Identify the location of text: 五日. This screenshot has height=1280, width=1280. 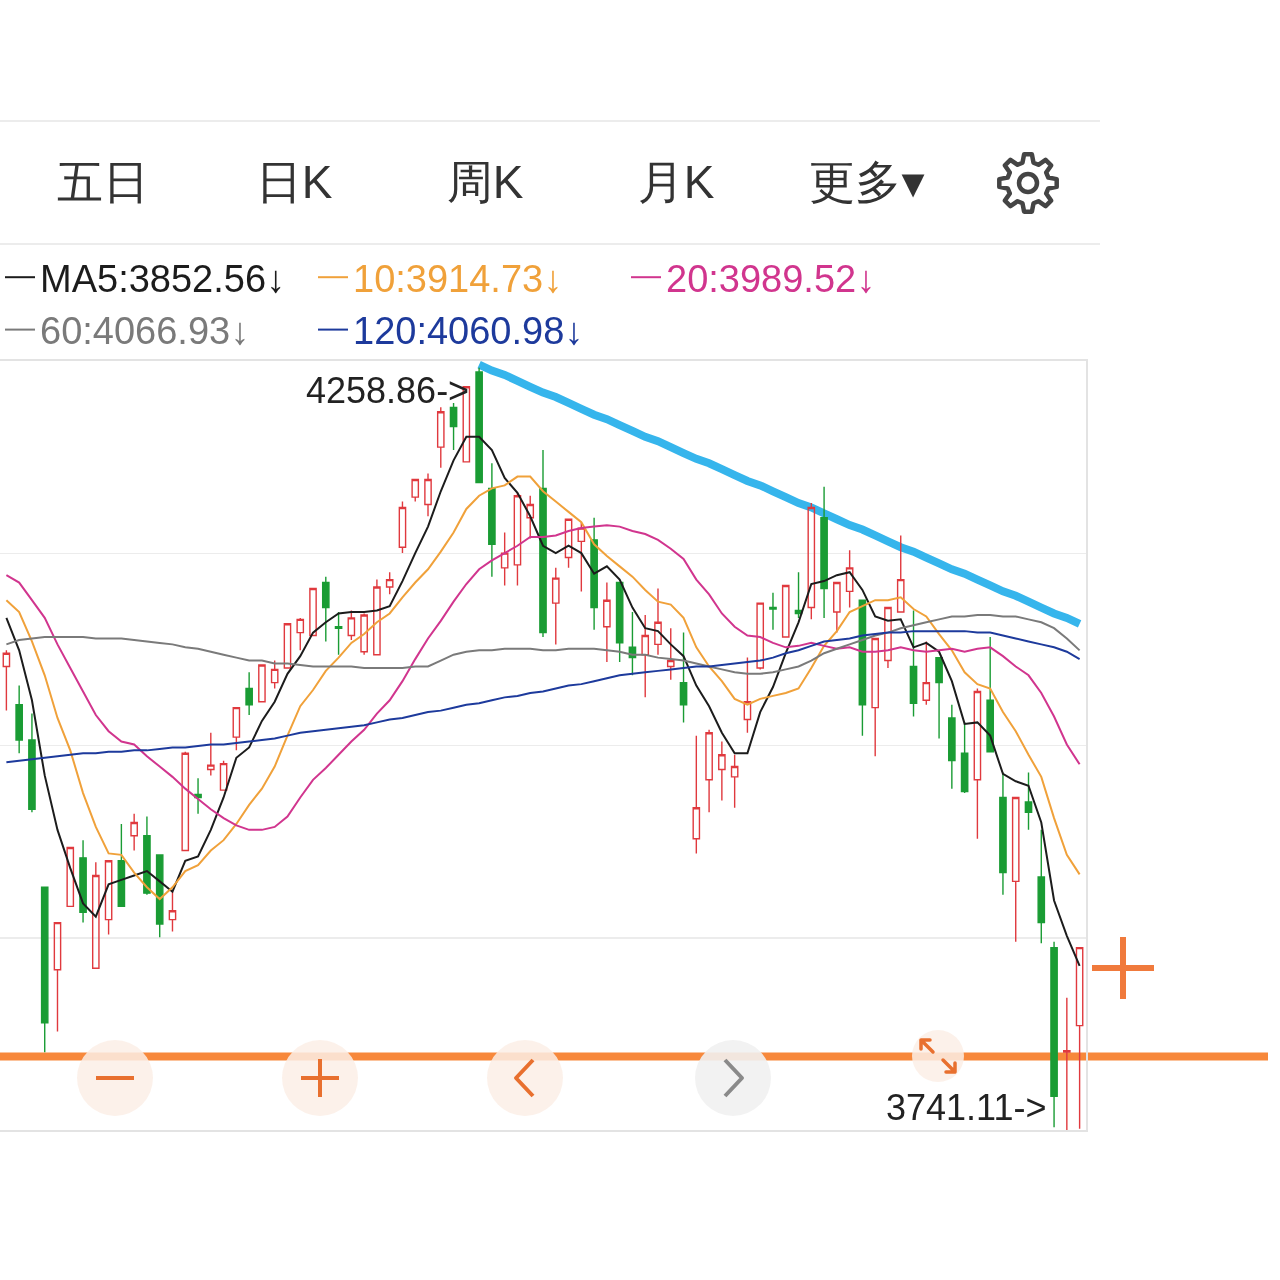
(103, 182).